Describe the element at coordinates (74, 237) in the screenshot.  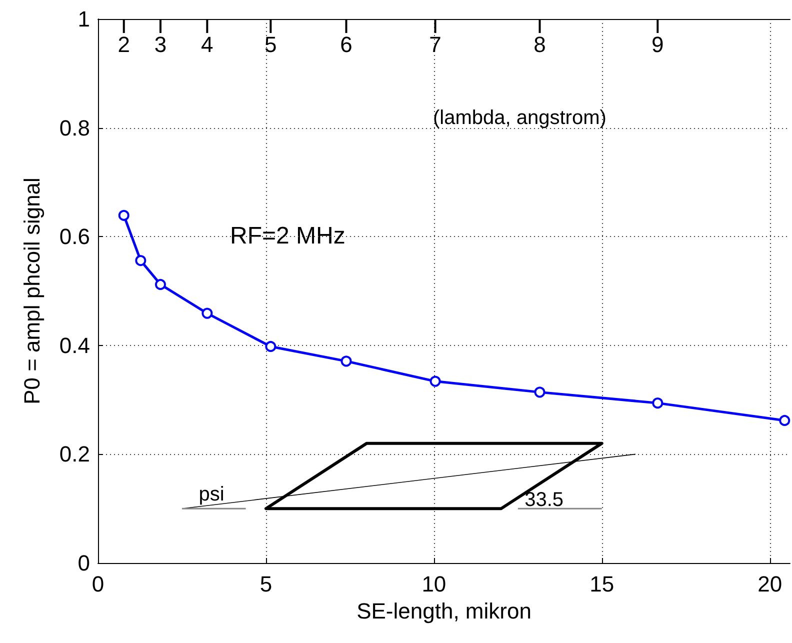
I see `y-tick-label: 0.6` at that location.